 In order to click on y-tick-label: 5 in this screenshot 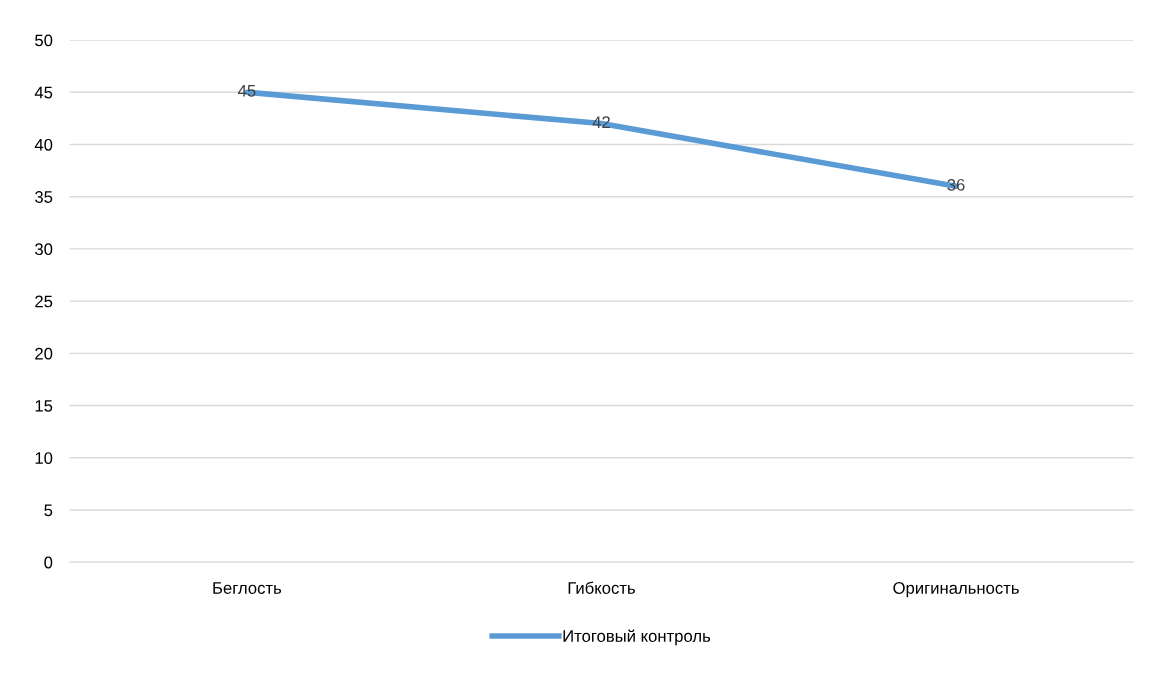, I will do `click(48, 510)`.